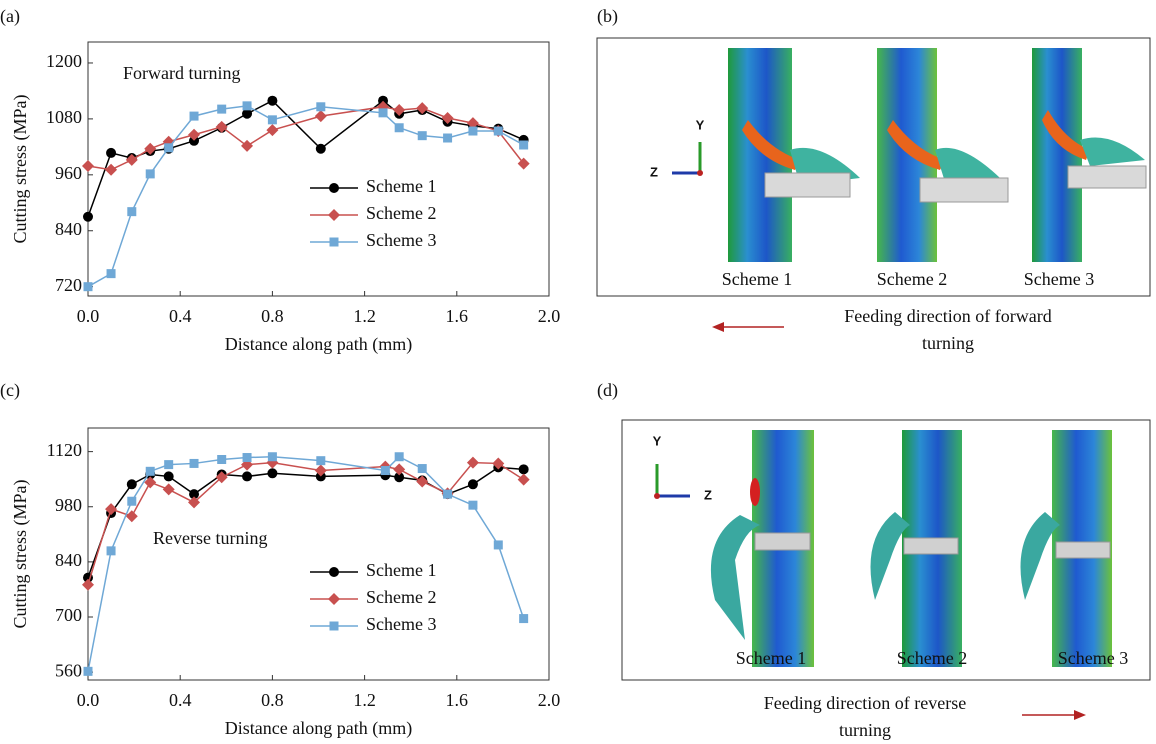 This screenshot has height=744, width=1156. I want to click on caption: Feeding direction of forward, so click(947, 316).